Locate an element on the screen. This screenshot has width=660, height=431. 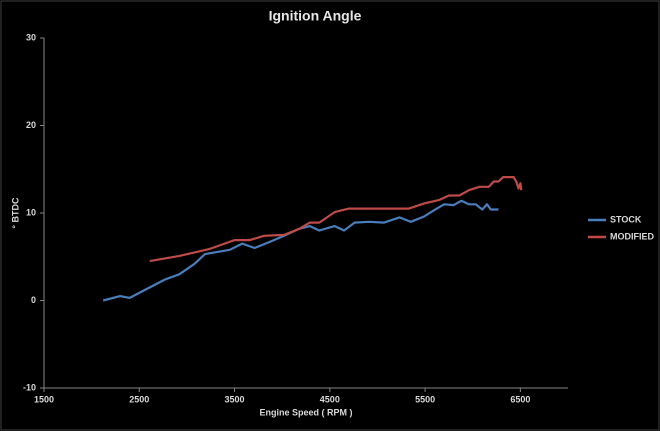
x-tick-label: 5500 is located at coordinates (425, 399).